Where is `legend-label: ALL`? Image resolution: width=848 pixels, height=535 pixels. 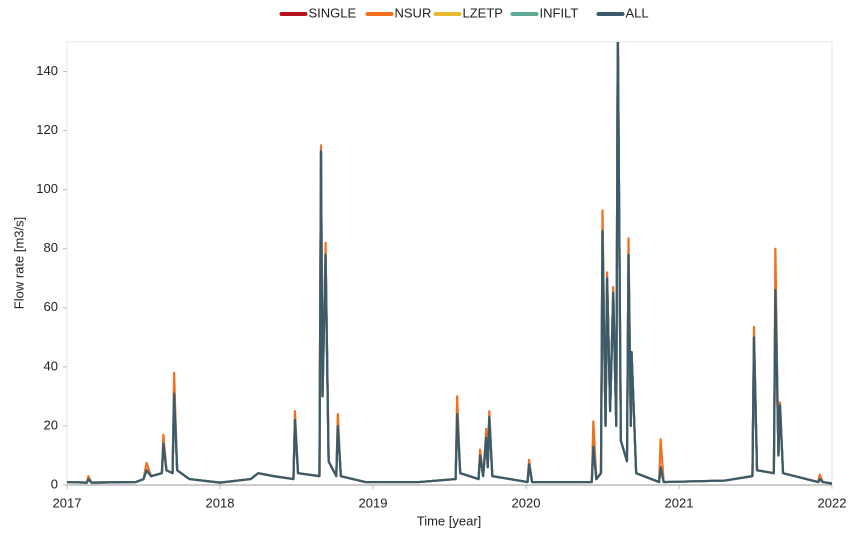 legend-label: ALL is located at coordinates (637, 12).